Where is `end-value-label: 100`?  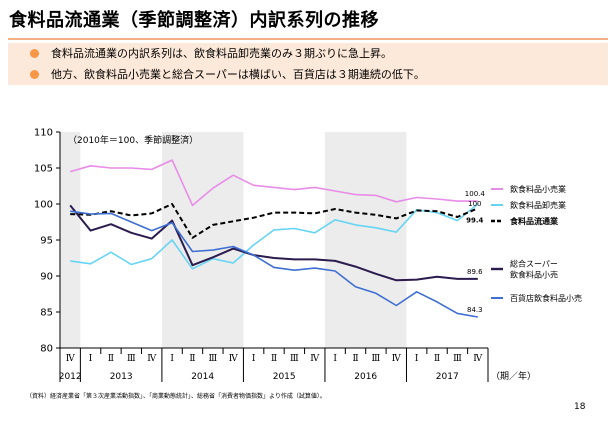
end-value-label: 100 is located at coordinates (474, 204).